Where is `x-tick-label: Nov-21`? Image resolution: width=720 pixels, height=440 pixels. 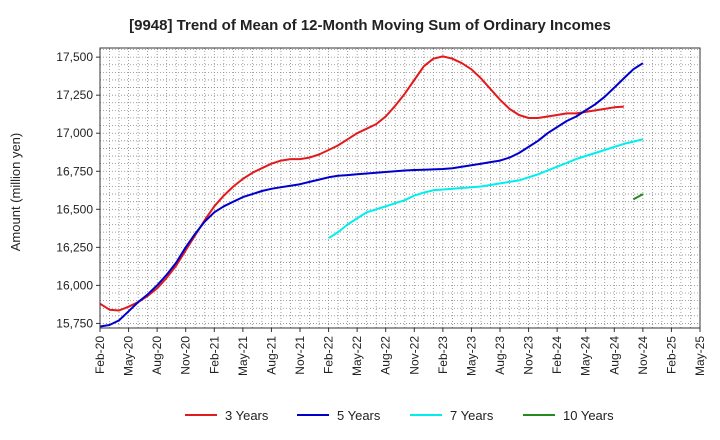
x-tick-label: Nov-21 is located at coordinates (300, 355).